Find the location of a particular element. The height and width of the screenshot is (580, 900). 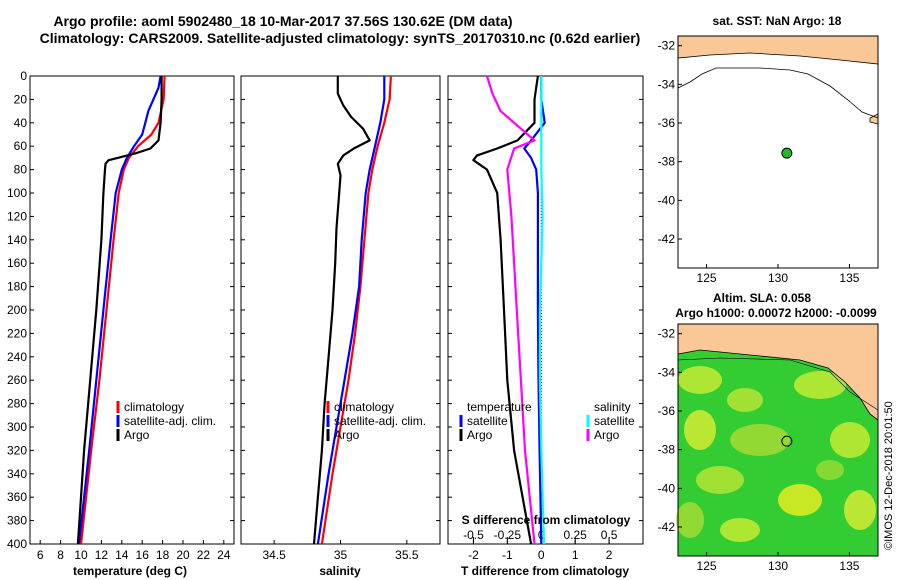

sst-map-lat-label: -34 is located at coordinates (667, 84).